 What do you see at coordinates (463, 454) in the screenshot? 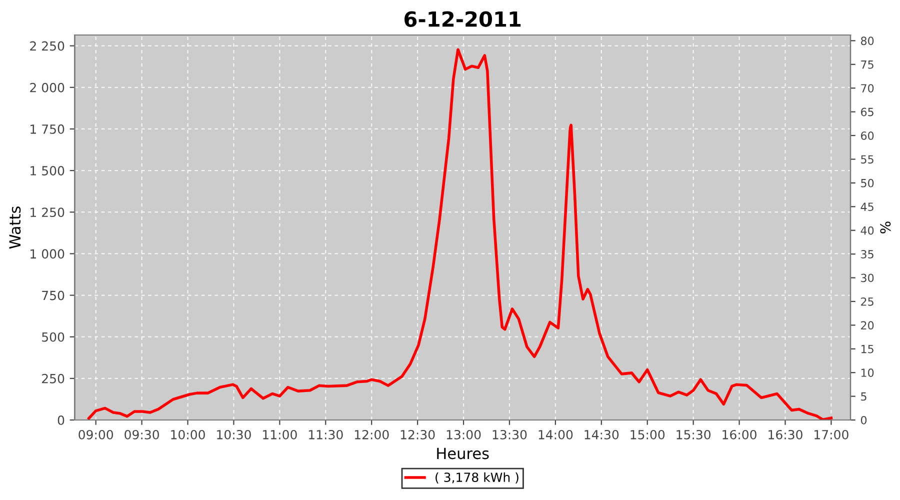
I see `x-axis-title: Heures` at bounding box center [463, 454].